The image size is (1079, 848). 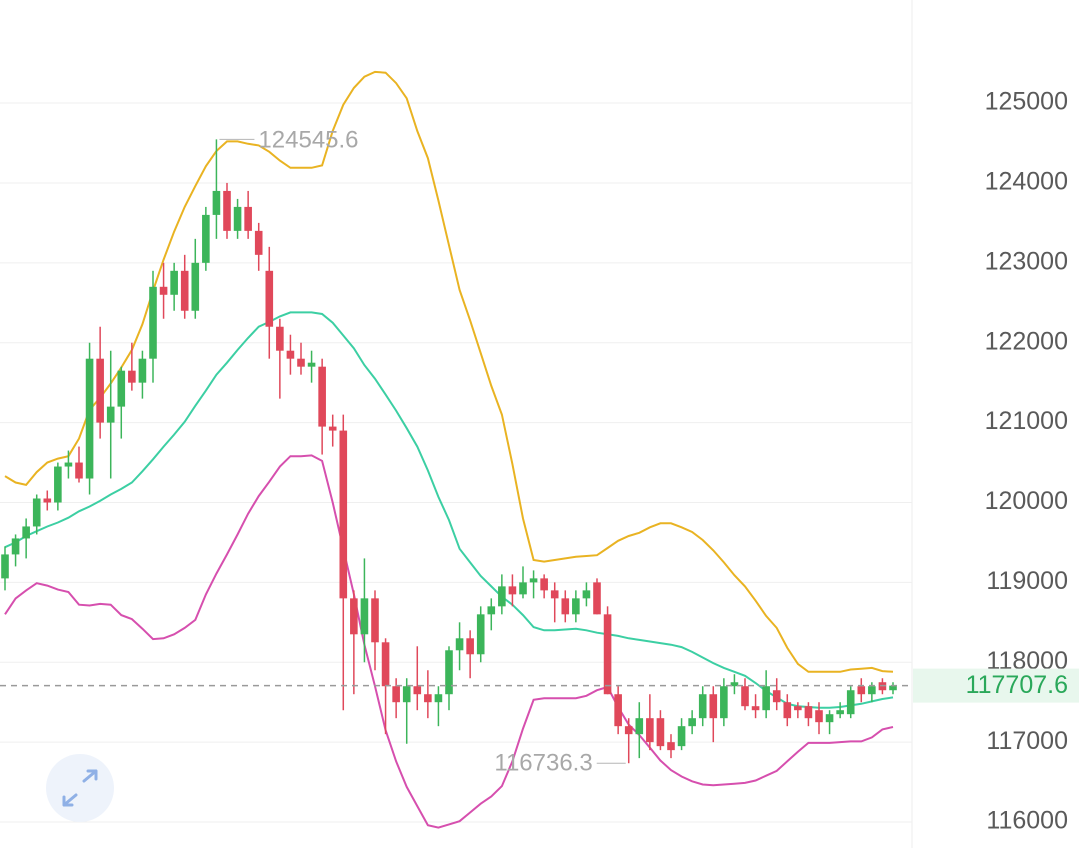 What do you see at coordinates (543, 763) in the screenshot?
I see `min-label: 116736.3` at bounding box center [543, 763].